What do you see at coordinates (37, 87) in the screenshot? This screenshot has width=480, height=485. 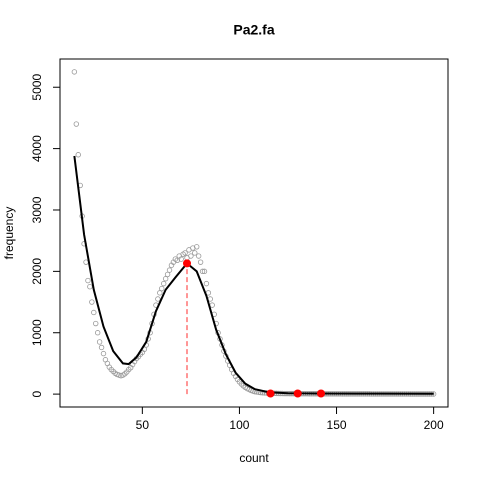 I see `y-tick-label: 5000` at bounding box center [37, 87].